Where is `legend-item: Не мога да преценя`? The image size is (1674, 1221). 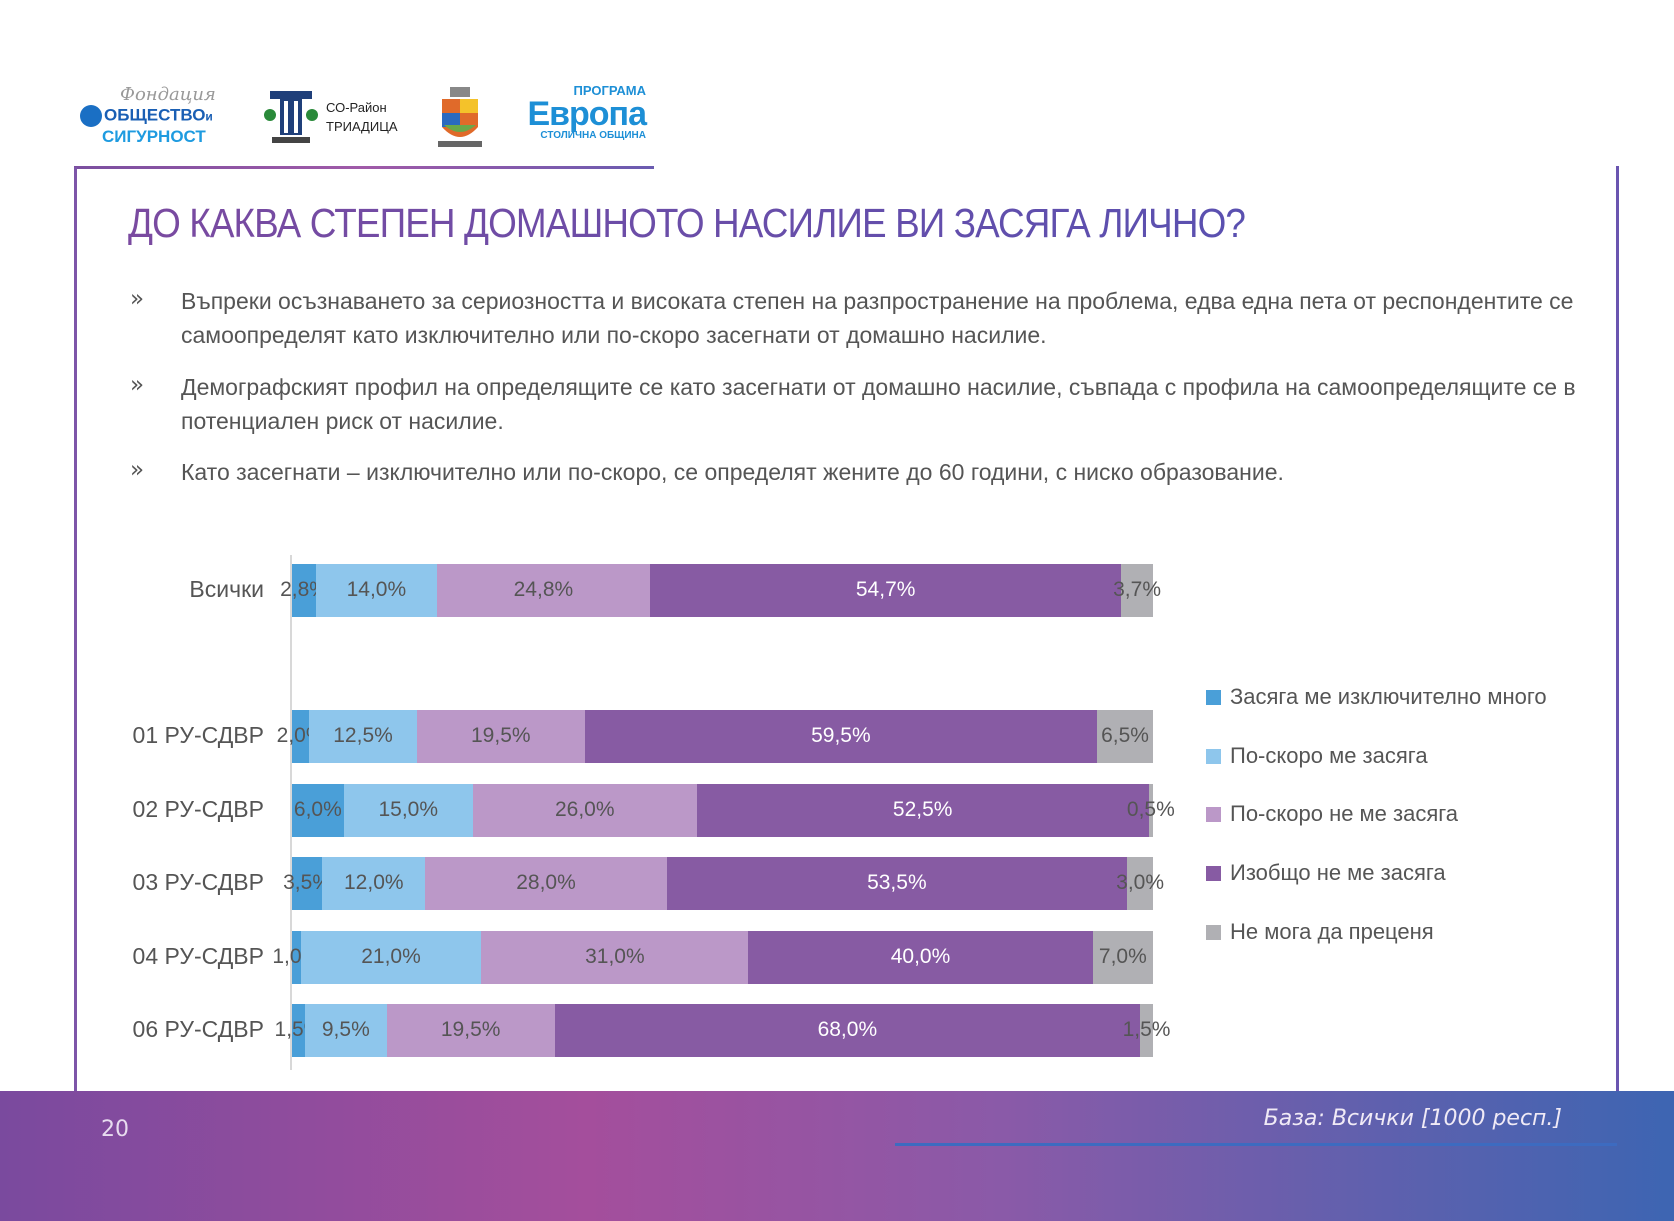 legend-item: Не мога да преценя is located at coordinates (1320, 932).